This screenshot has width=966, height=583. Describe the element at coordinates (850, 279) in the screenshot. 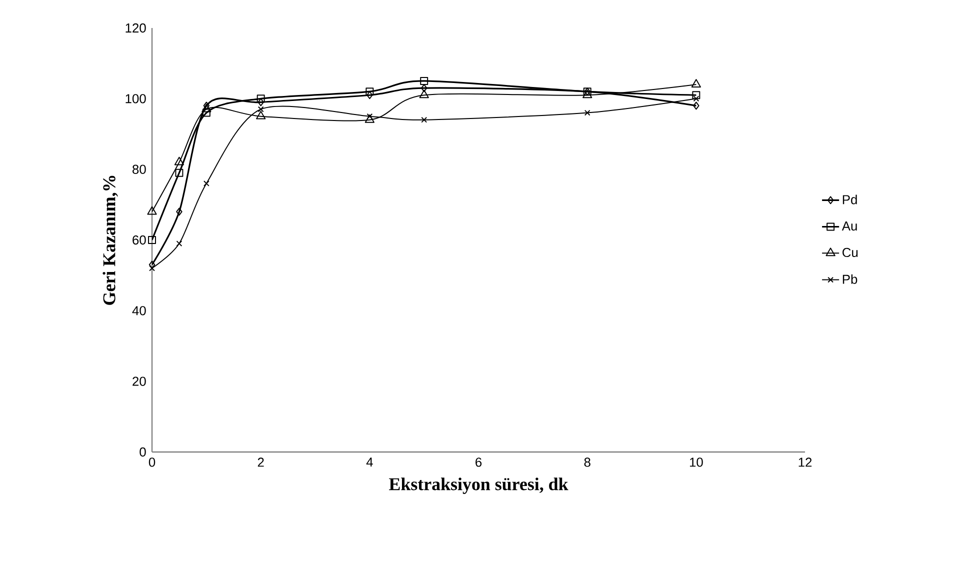

I see `legend-label: Pb` at that location.